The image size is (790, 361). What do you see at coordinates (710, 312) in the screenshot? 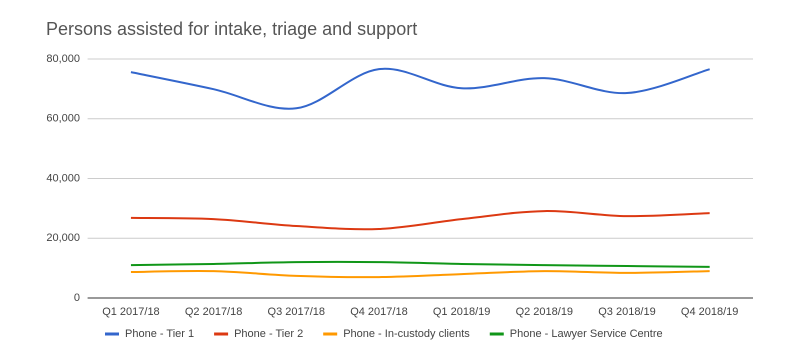
I see `x-tick-label: Q4 2018/19` at bounding box center [710, 312].